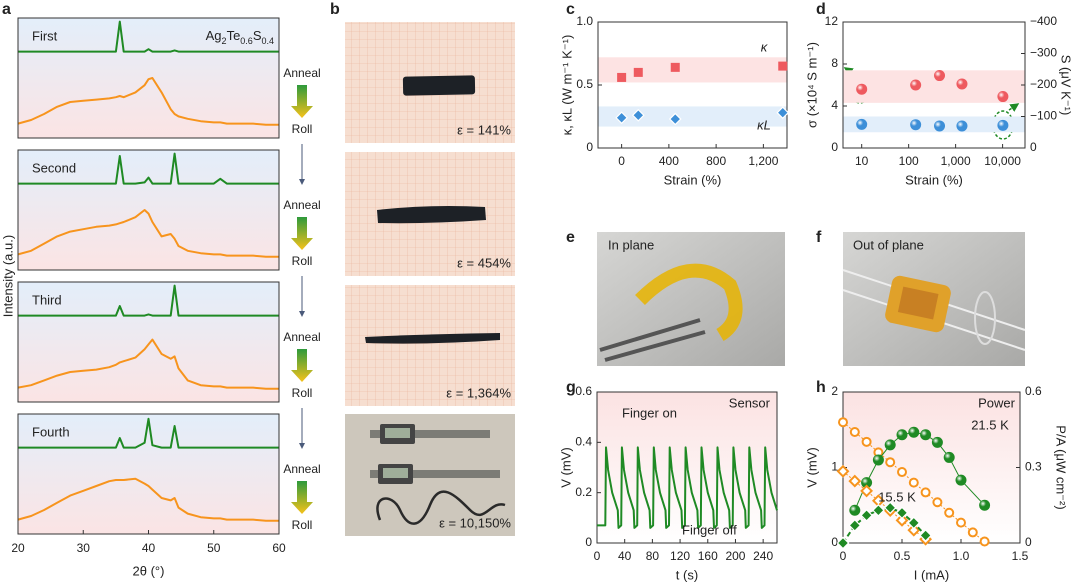  I want to click on x-tick-label: 10, so click(862, 161).